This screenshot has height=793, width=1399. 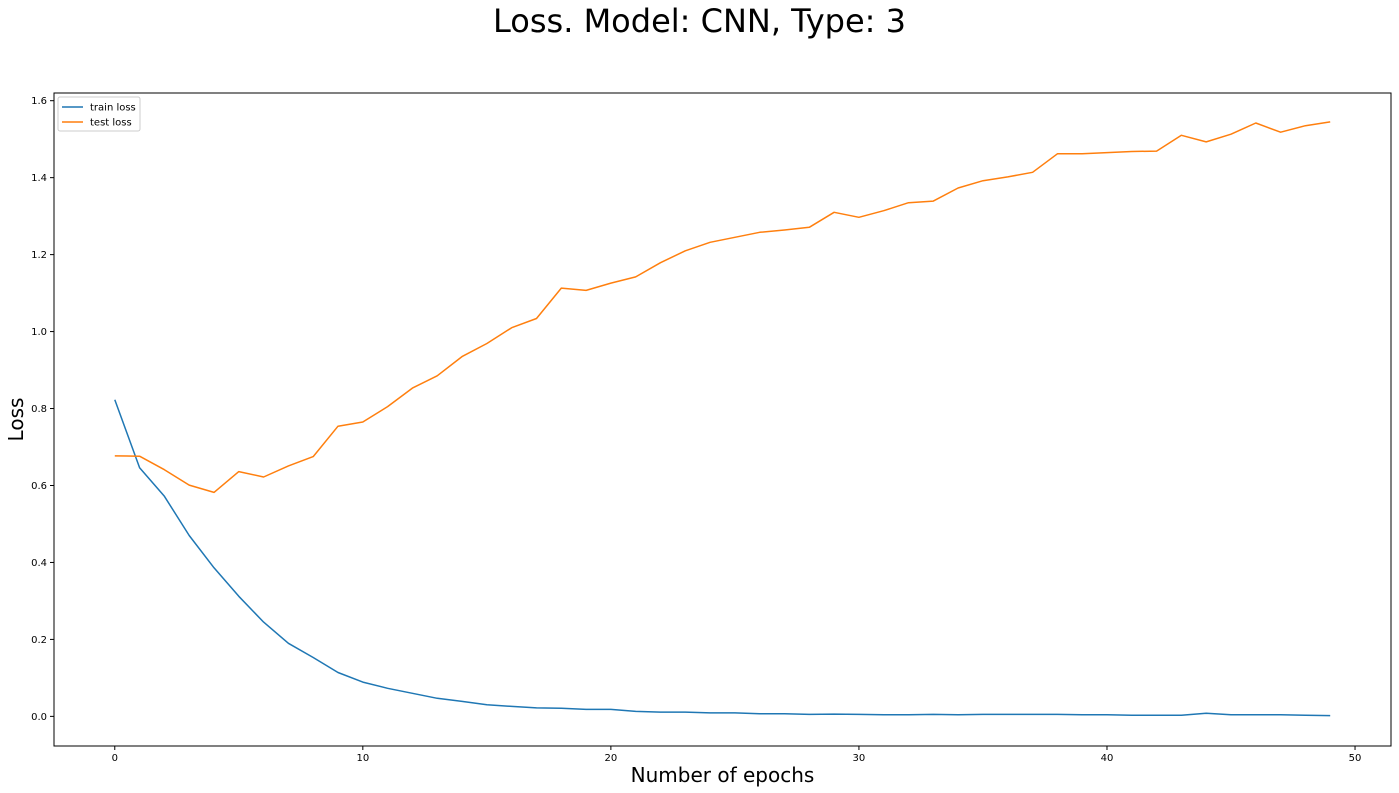 I want to click on y-tick-label: 1.2, so click(x=39, y=255).